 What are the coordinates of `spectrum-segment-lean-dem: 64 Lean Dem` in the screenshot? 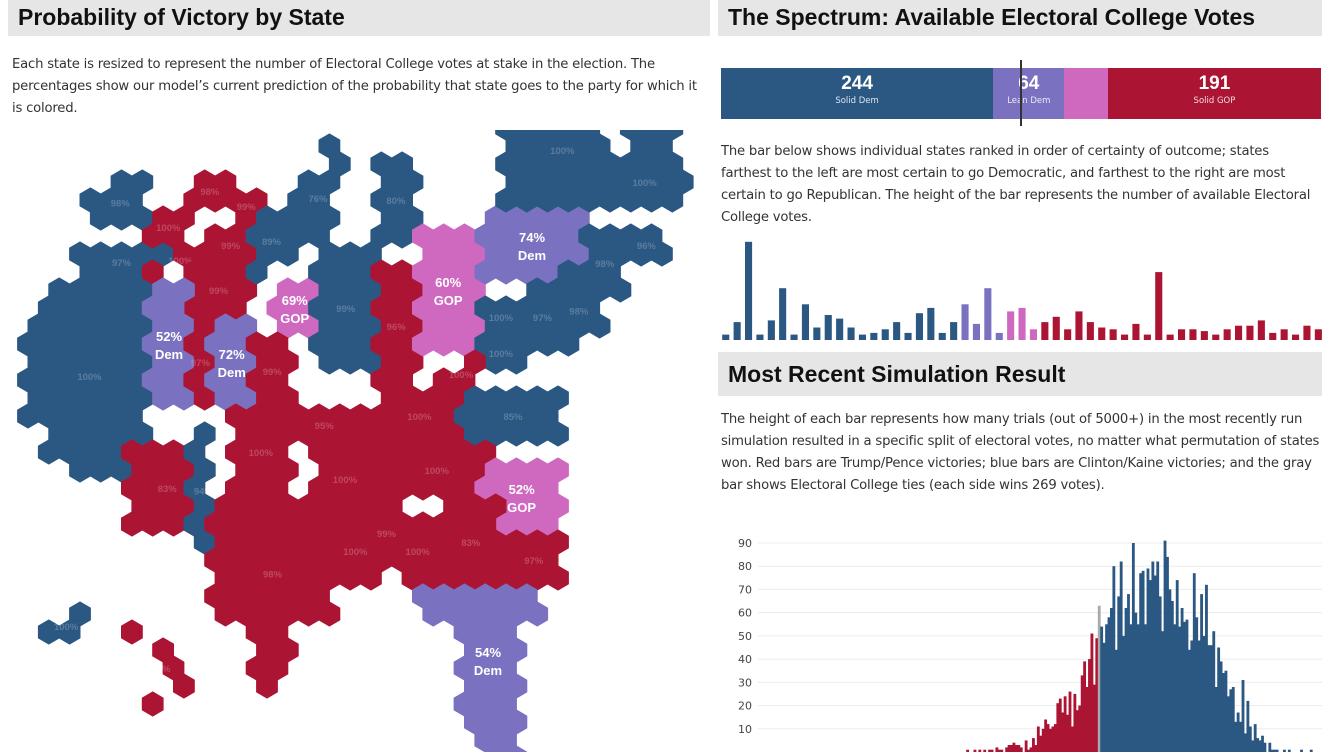 It's located at (1029, 93).